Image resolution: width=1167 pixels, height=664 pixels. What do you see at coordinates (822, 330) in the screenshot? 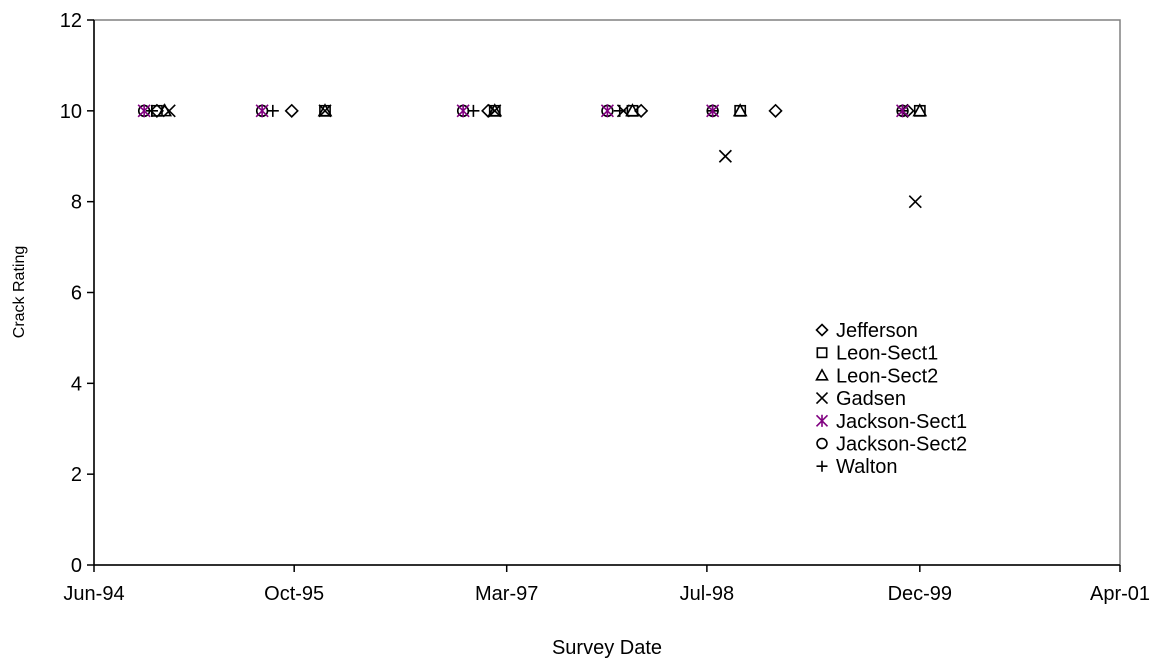
I see `legend-marker-jefferson` at bounding box center [822, 330].